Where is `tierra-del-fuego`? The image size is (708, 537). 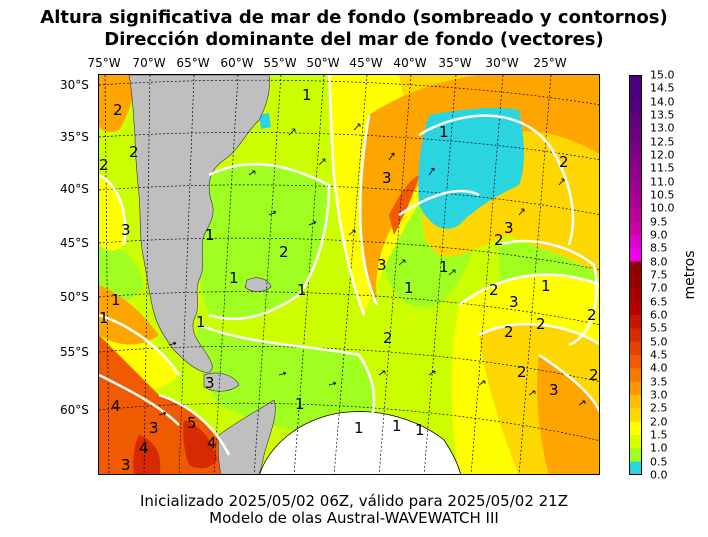
tierra-del-fuego is located at coordinates (221, 382).